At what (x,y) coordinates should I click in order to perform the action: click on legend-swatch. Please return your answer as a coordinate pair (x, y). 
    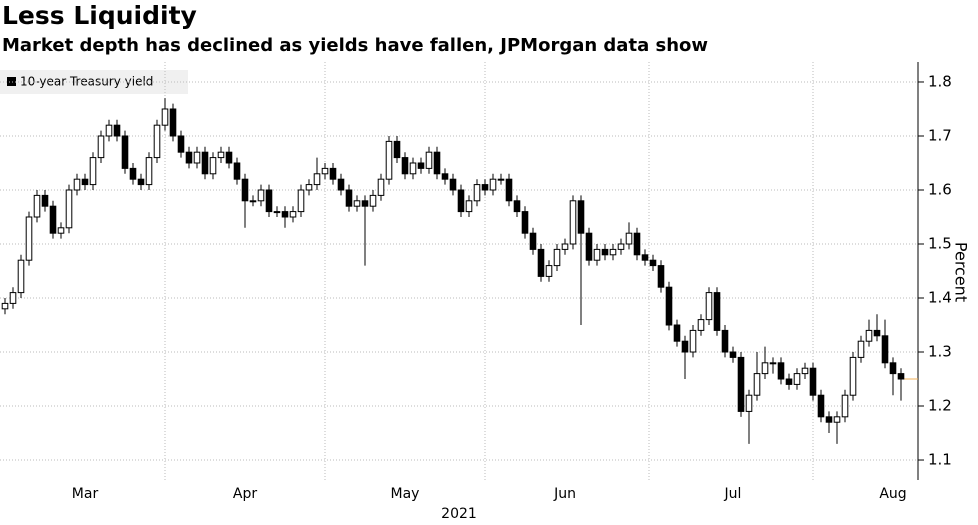
    Looking at the image, I should click on (11, 81).